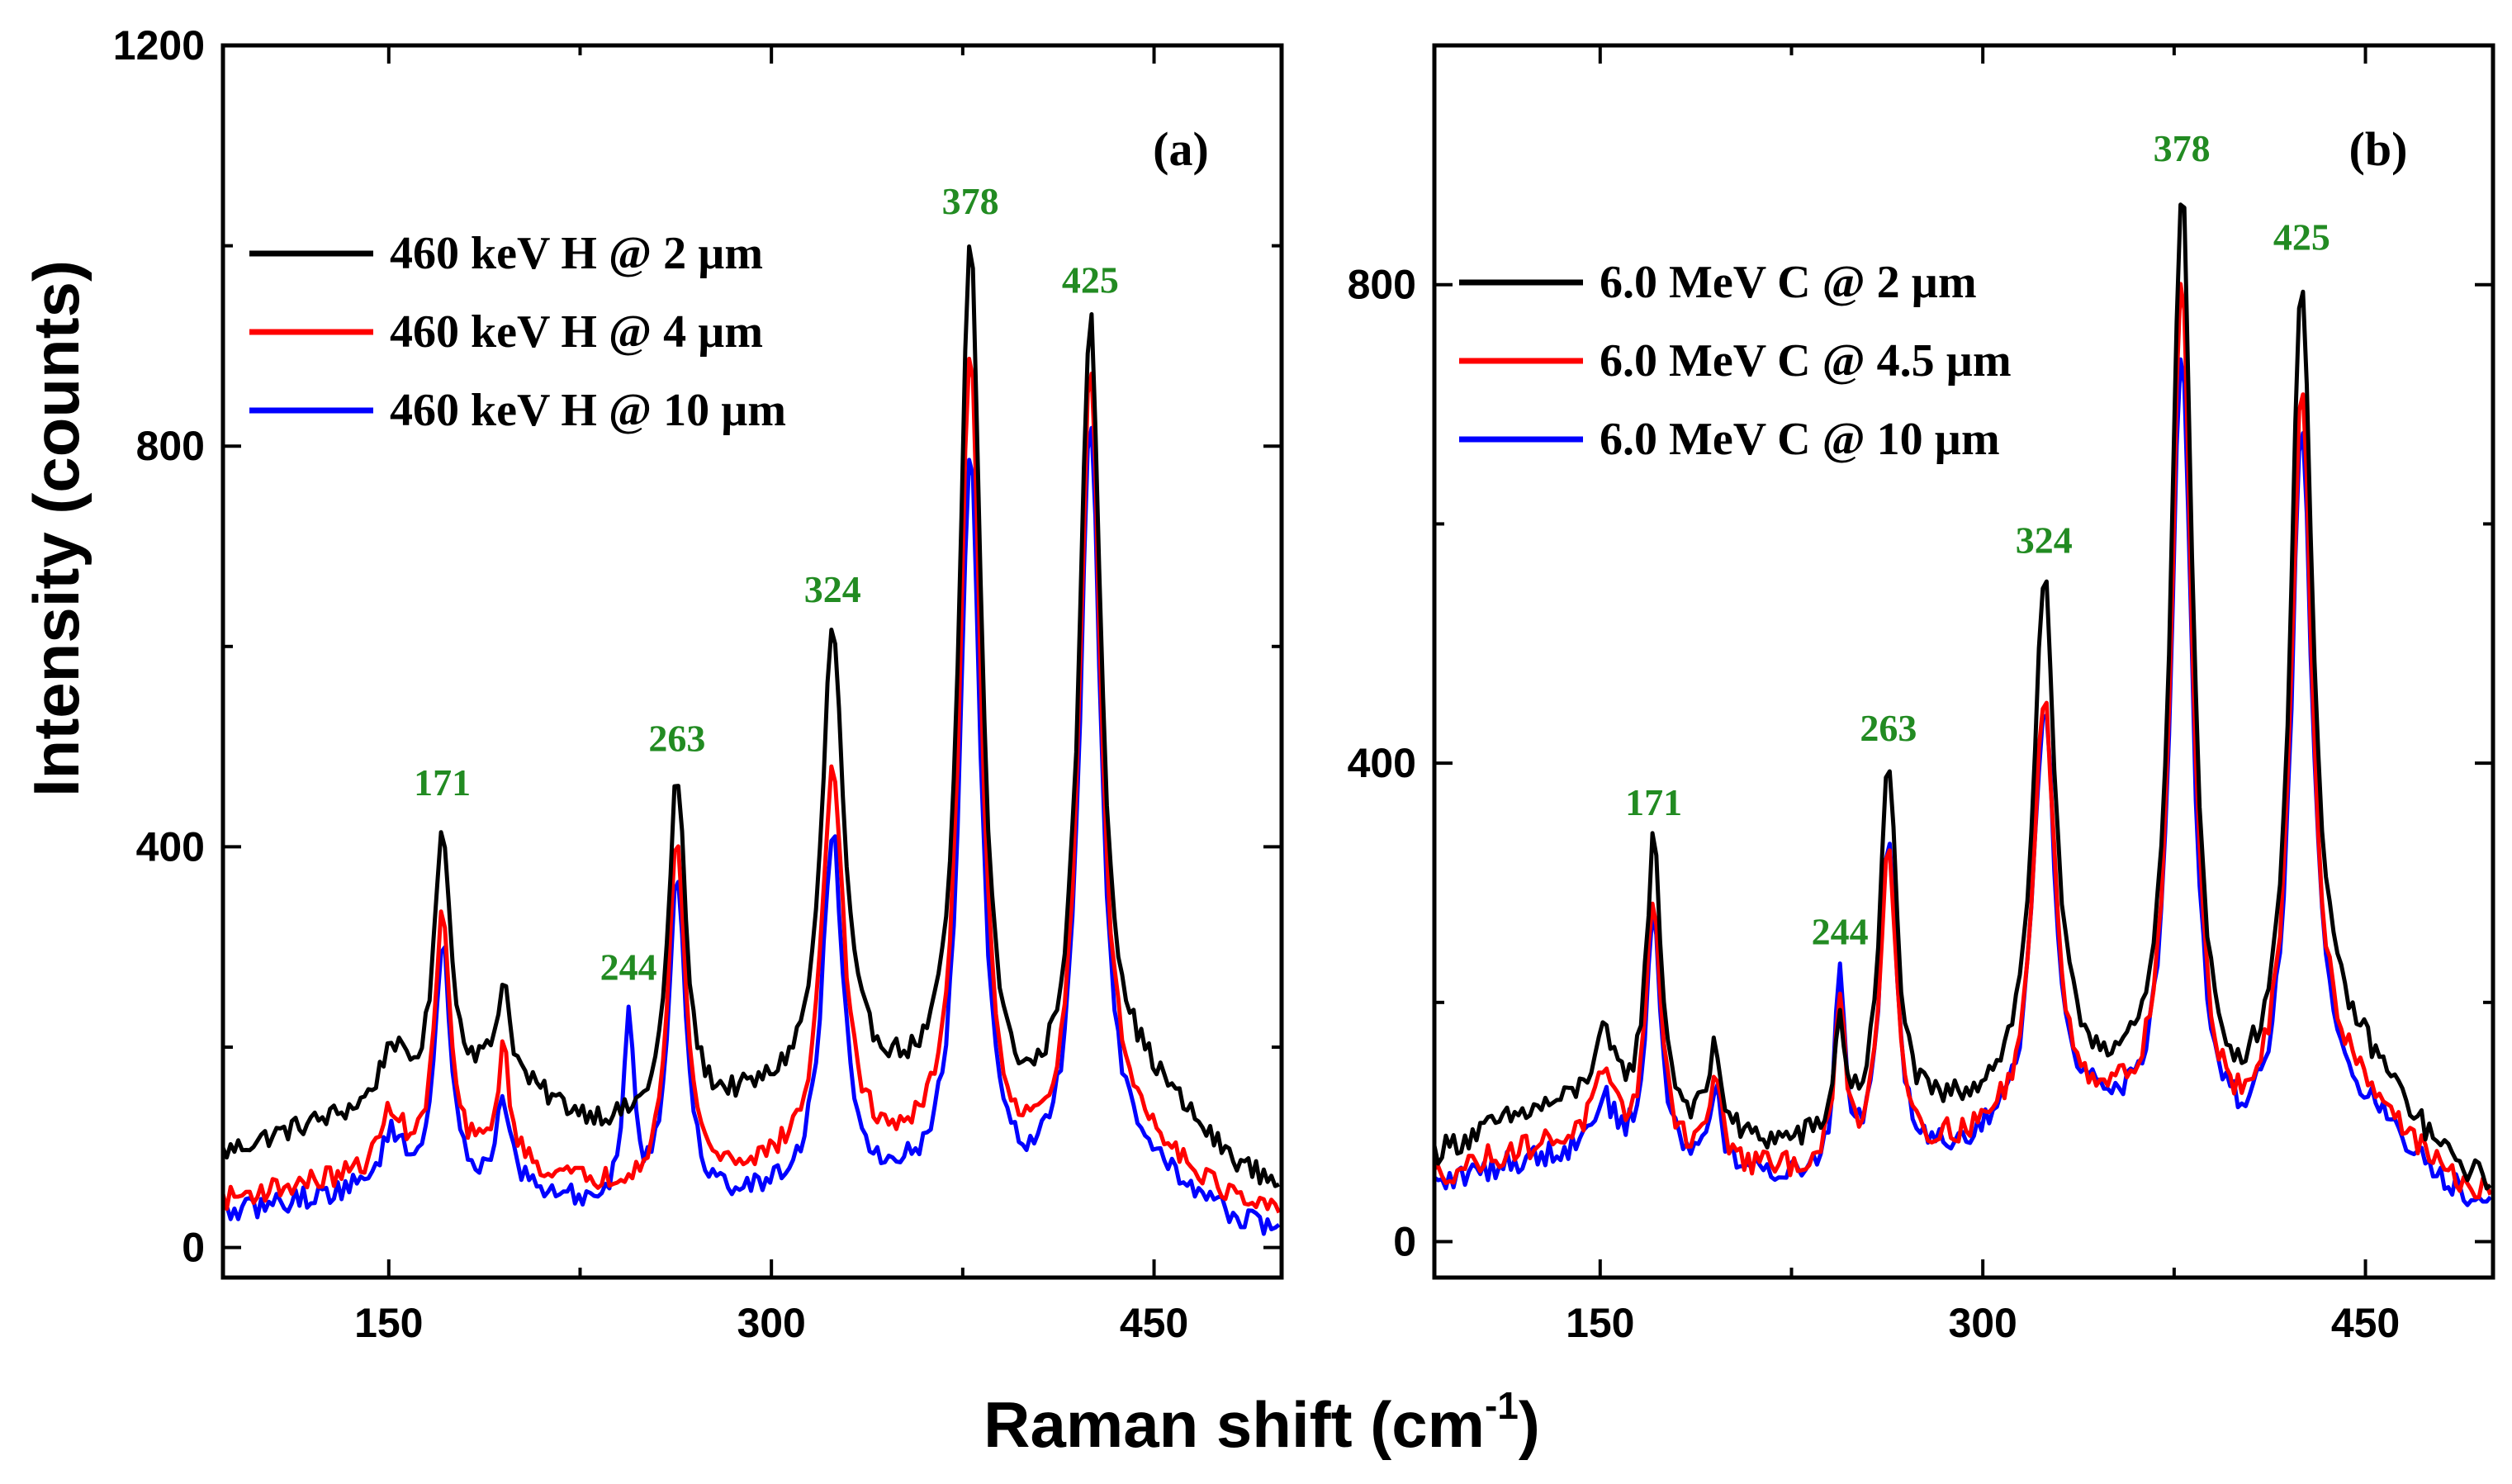  I want to click on panel-b-peak-label: 324, so click(2045, 540).